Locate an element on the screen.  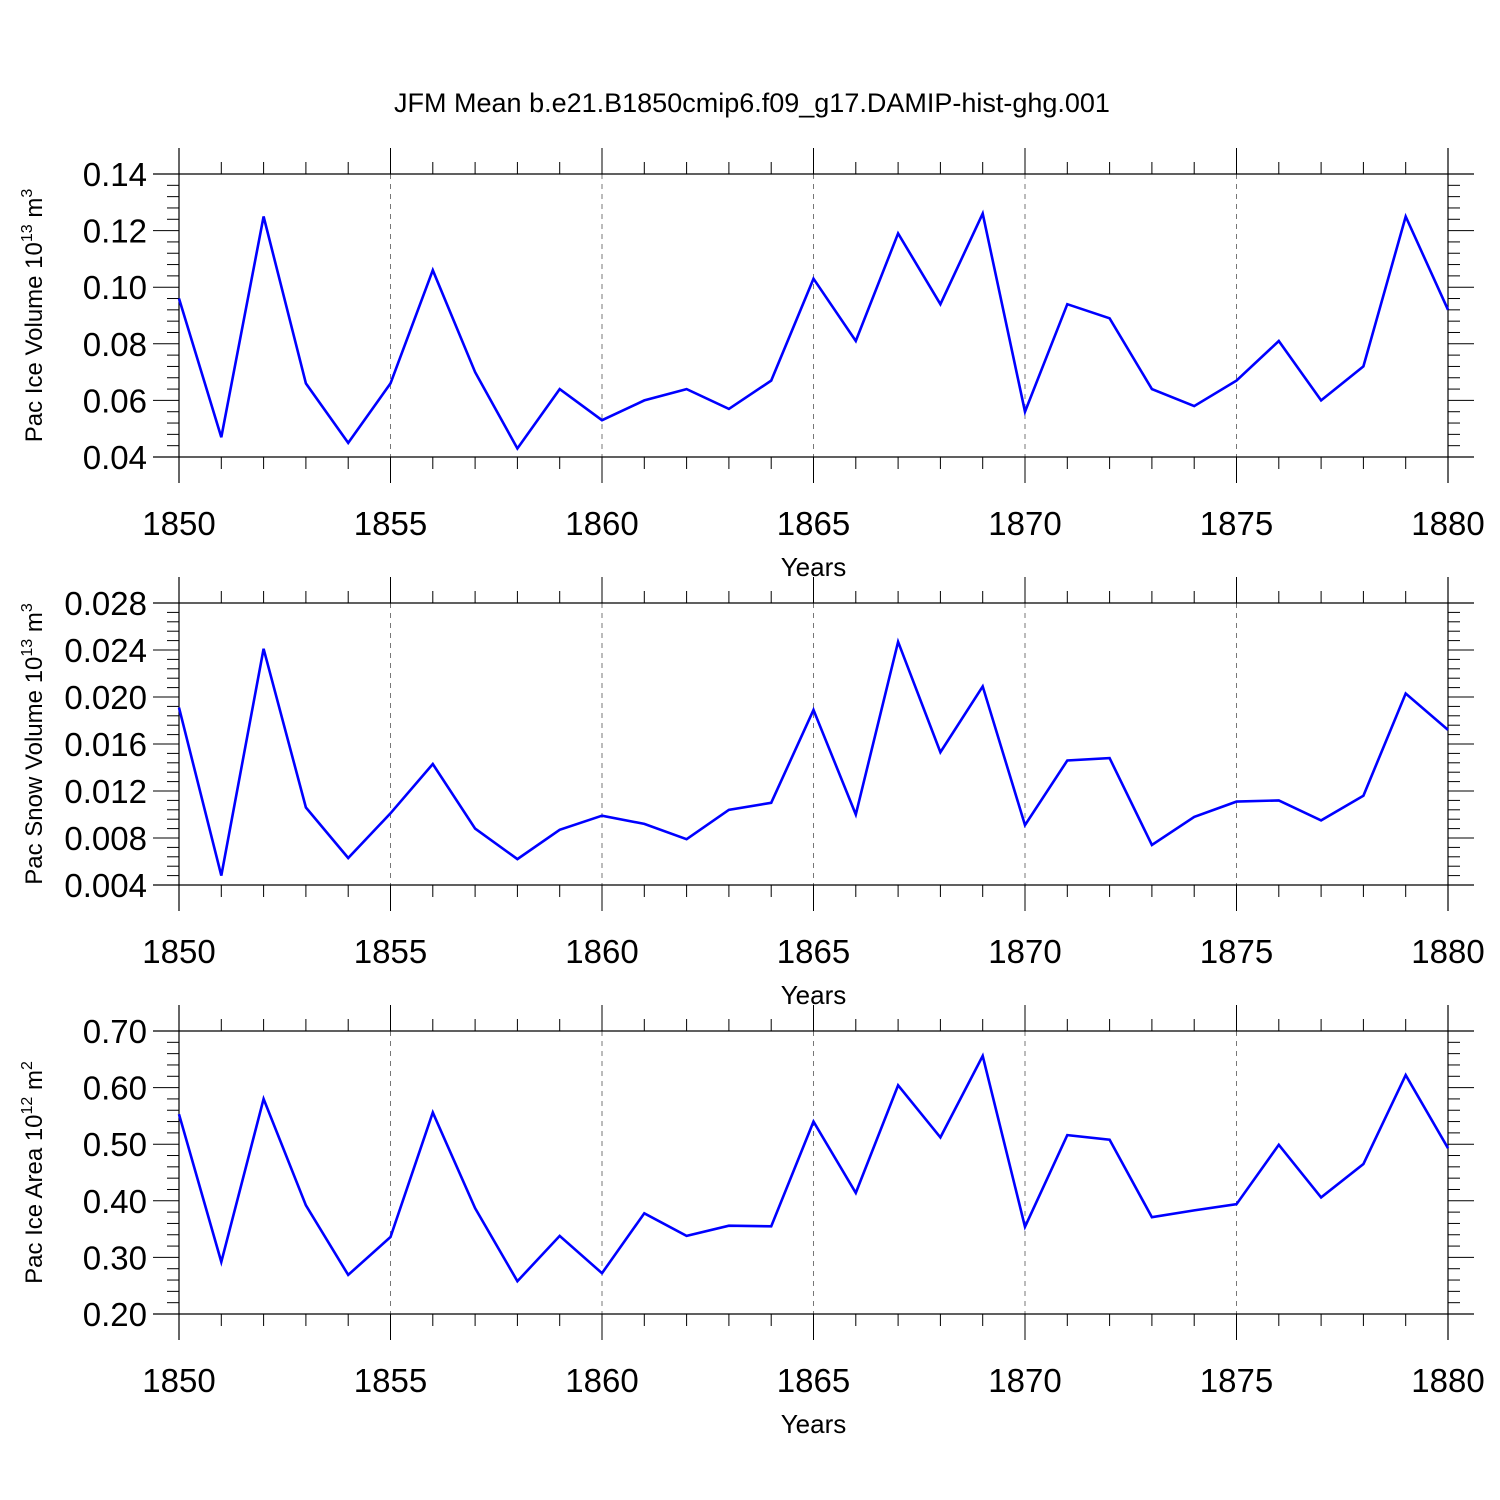
y-tick-label: 0.12 is located at coordinates (115, 231).